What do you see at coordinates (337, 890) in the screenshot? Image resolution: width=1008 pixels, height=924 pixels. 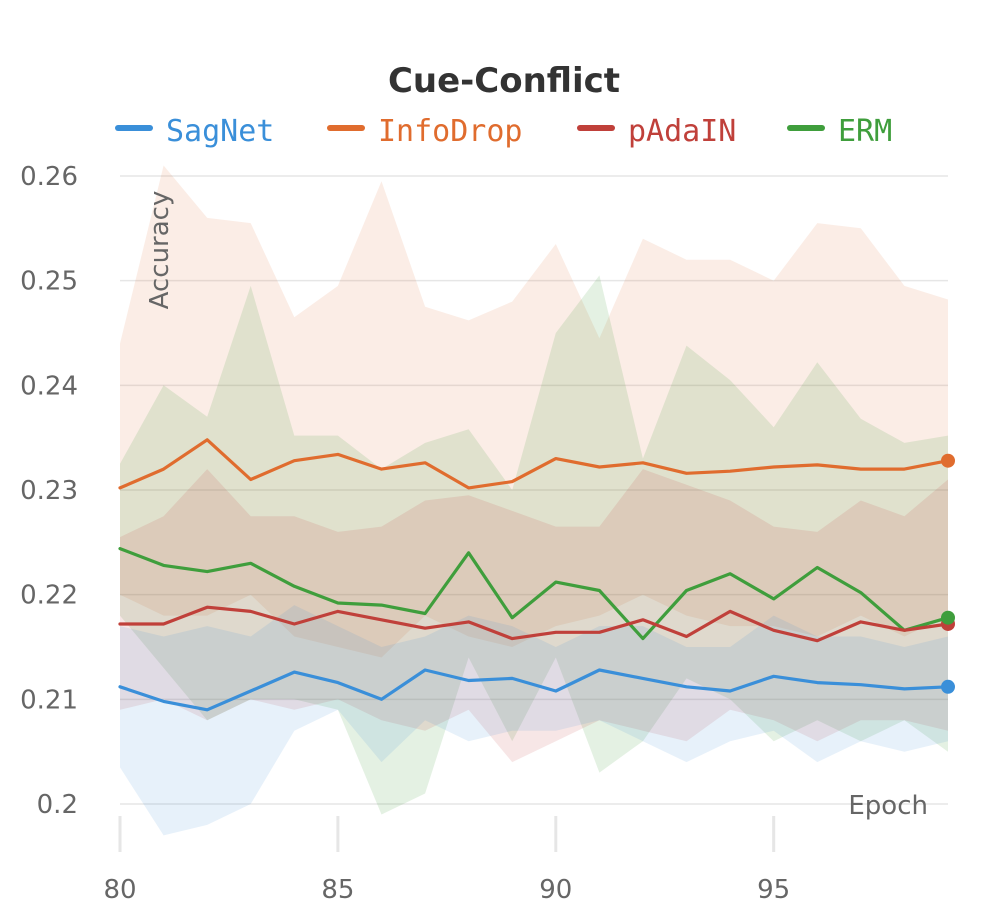 I see `x-tick-label: 85` at bounding box center [337, 890].